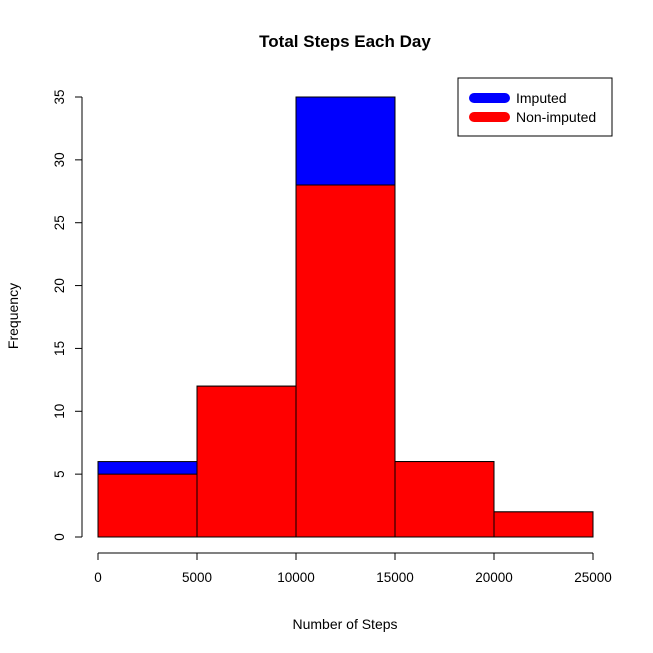 The image size is (653, 653). What do you see at coordinates (13, 316) in the screenshot?
I see `y-axis-label: Frequency` at bounding box center [13, 316].